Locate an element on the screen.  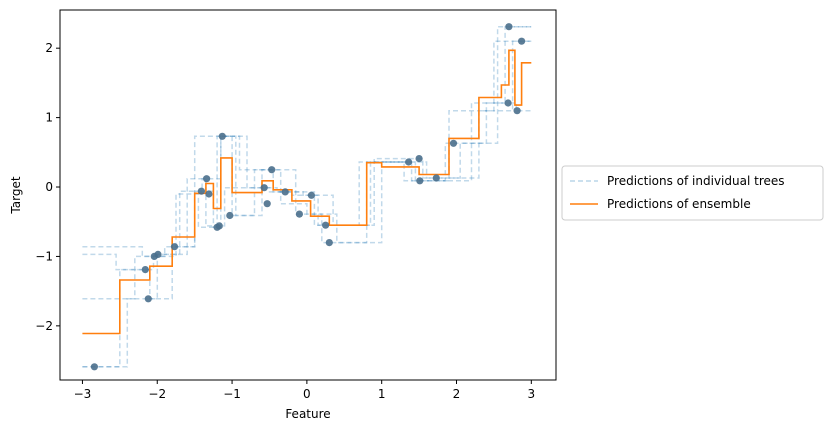
x-axis: −3 −2 −1 0 1 2 3 is located at coordinates (304, 390).